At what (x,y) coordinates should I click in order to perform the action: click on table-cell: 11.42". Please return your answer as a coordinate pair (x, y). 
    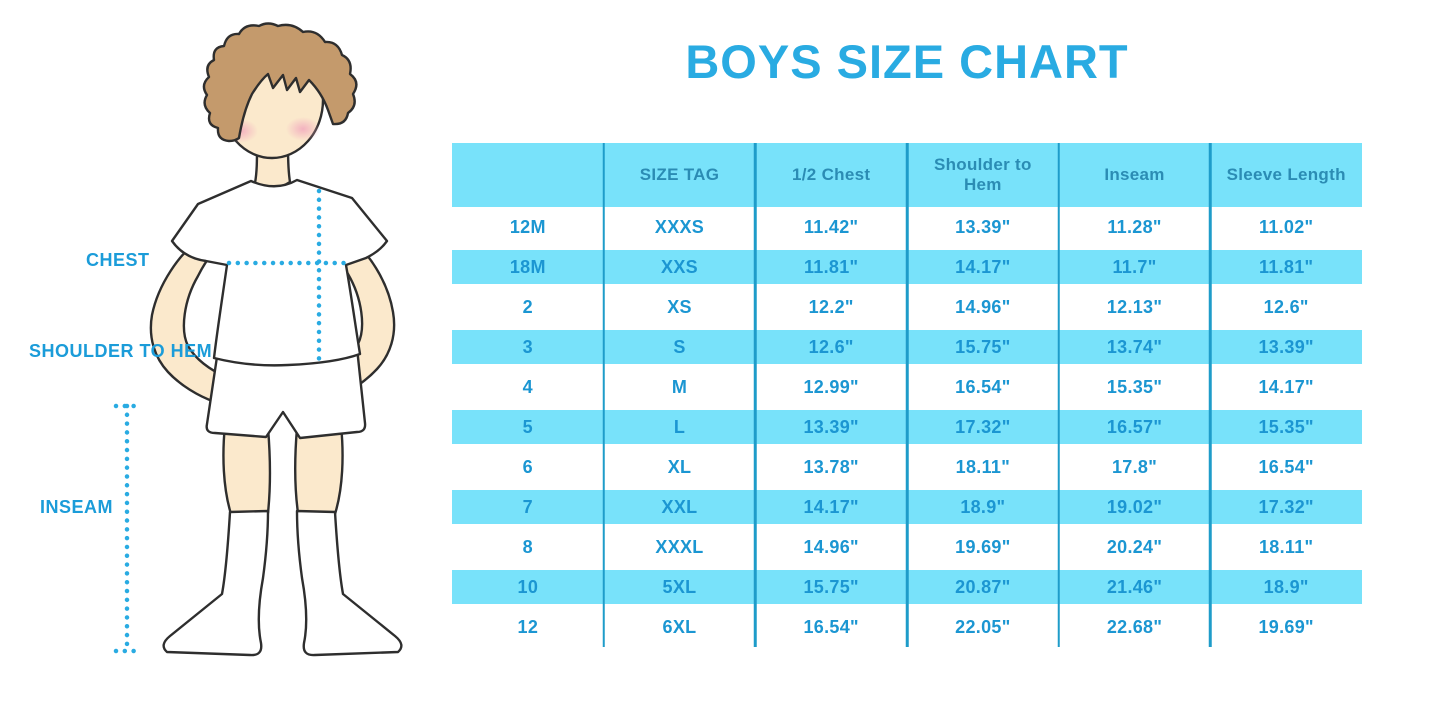
    Looking at the image, I should click on (831, 226).